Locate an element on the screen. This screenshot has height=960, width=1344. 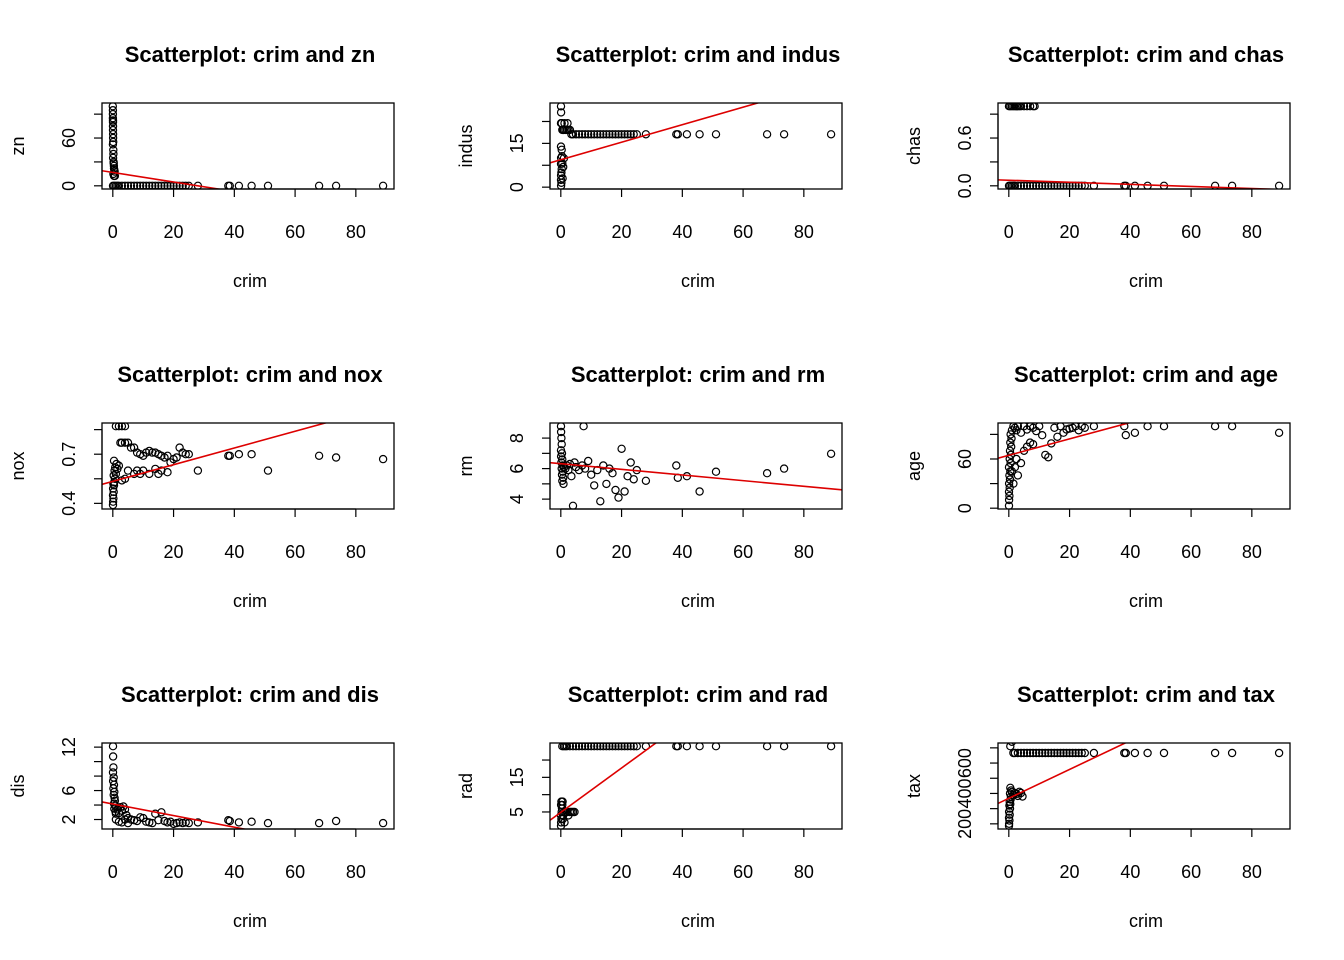
x-tick-label: 60 is located at coordinates (743, 232).